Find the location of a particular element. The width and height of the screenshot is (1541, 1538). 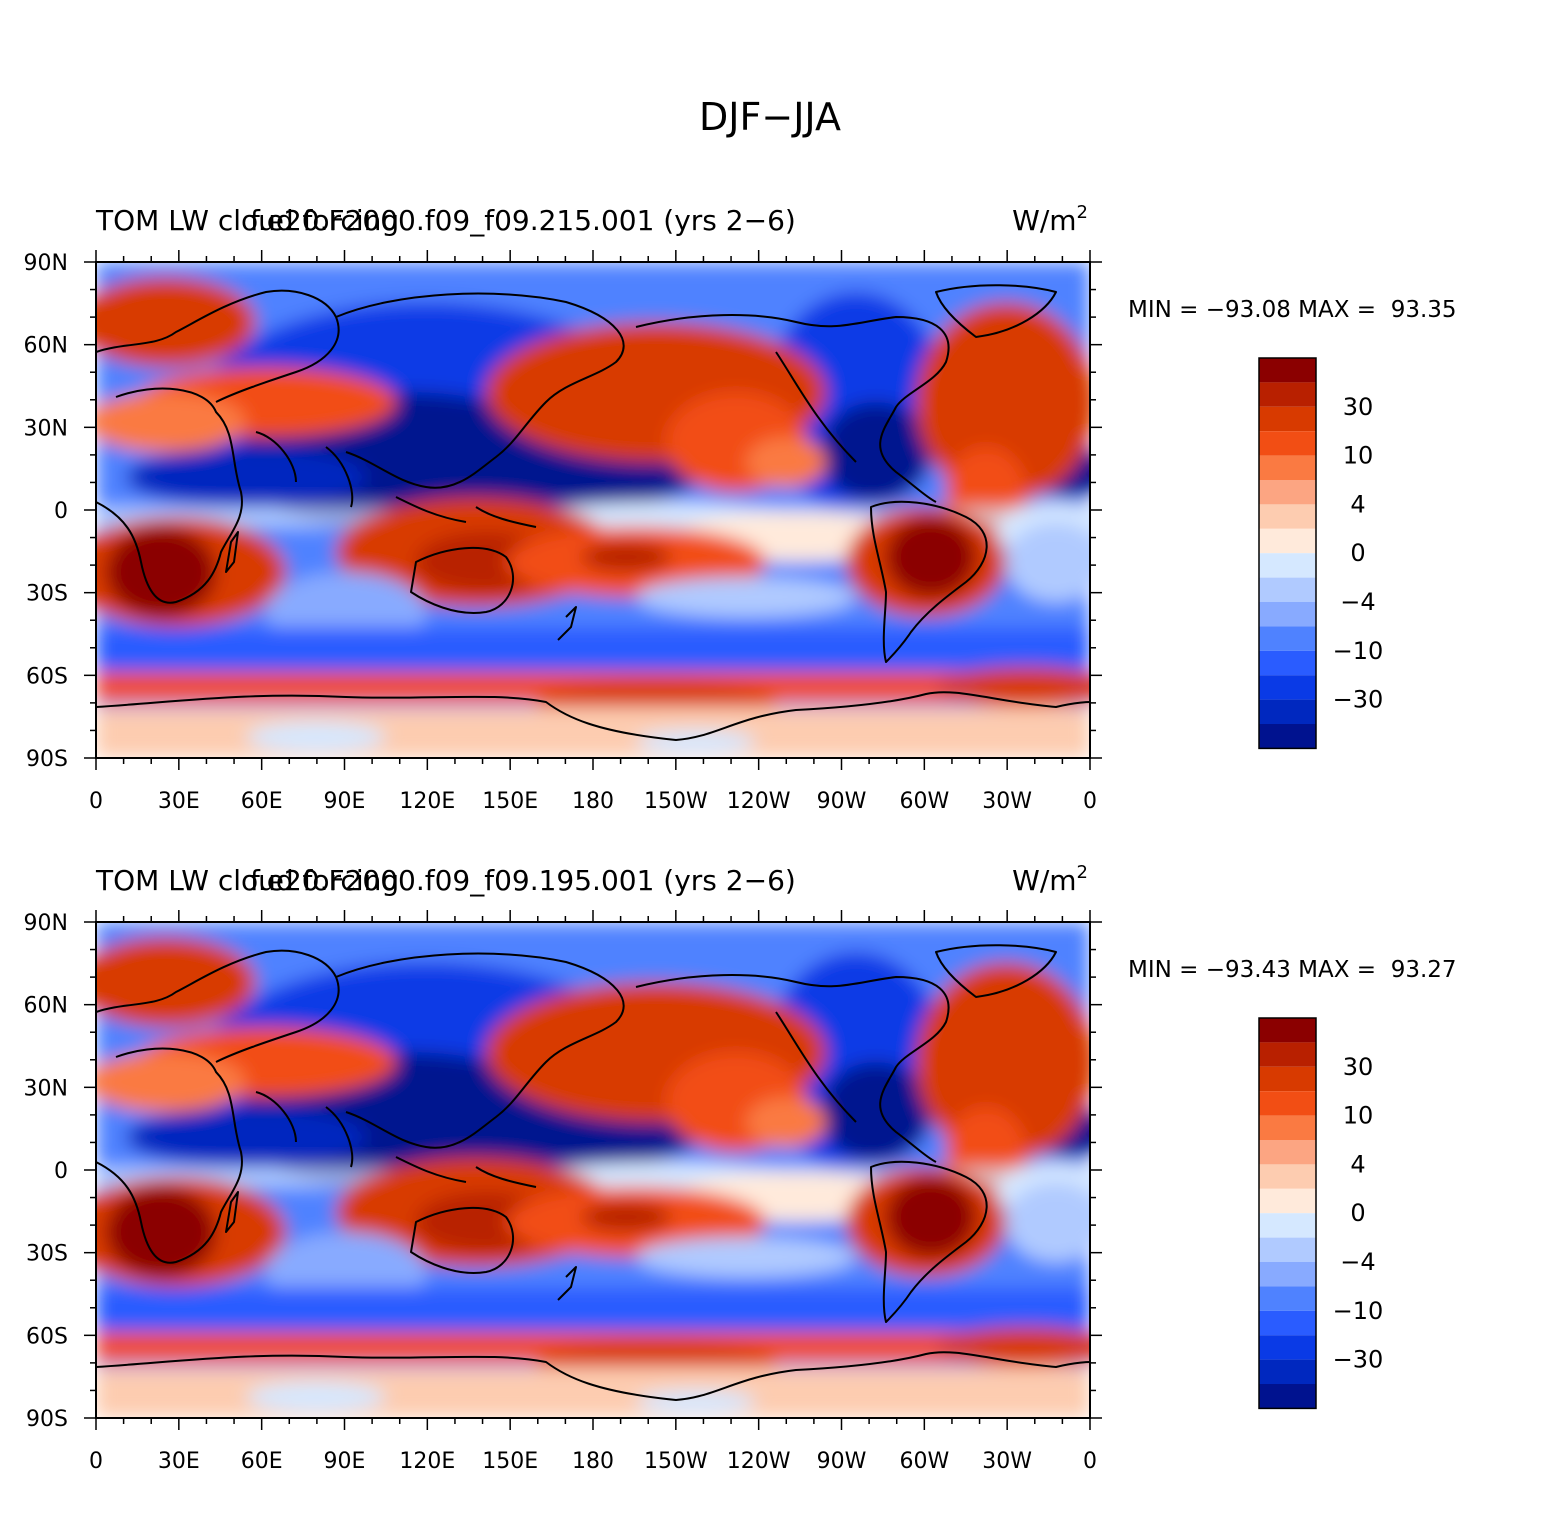

panel-2-left-title: TOM LW cloud forcing is located at coordinates (247, 880).